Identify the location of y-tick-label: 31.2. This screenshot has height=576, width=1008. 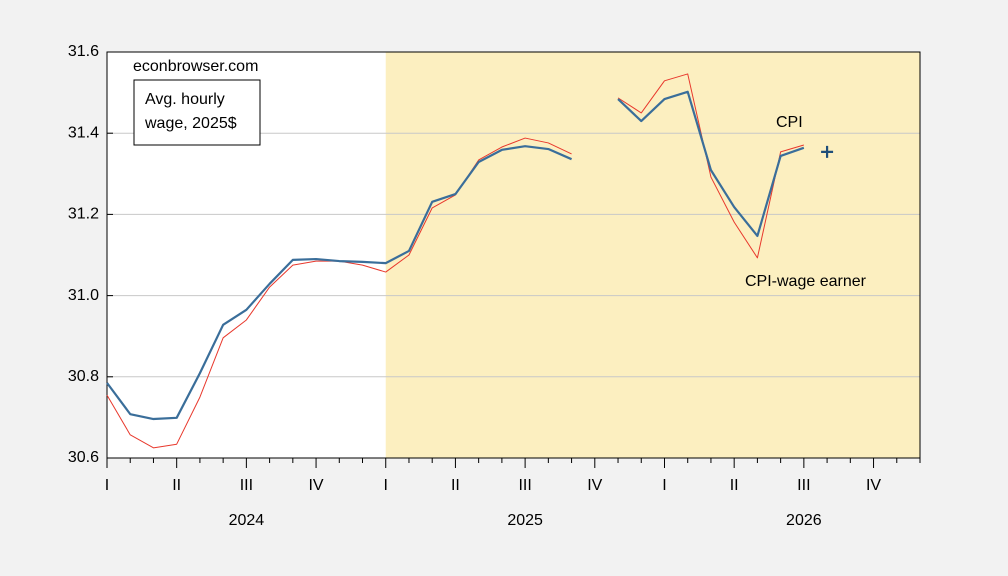
(83, 214).